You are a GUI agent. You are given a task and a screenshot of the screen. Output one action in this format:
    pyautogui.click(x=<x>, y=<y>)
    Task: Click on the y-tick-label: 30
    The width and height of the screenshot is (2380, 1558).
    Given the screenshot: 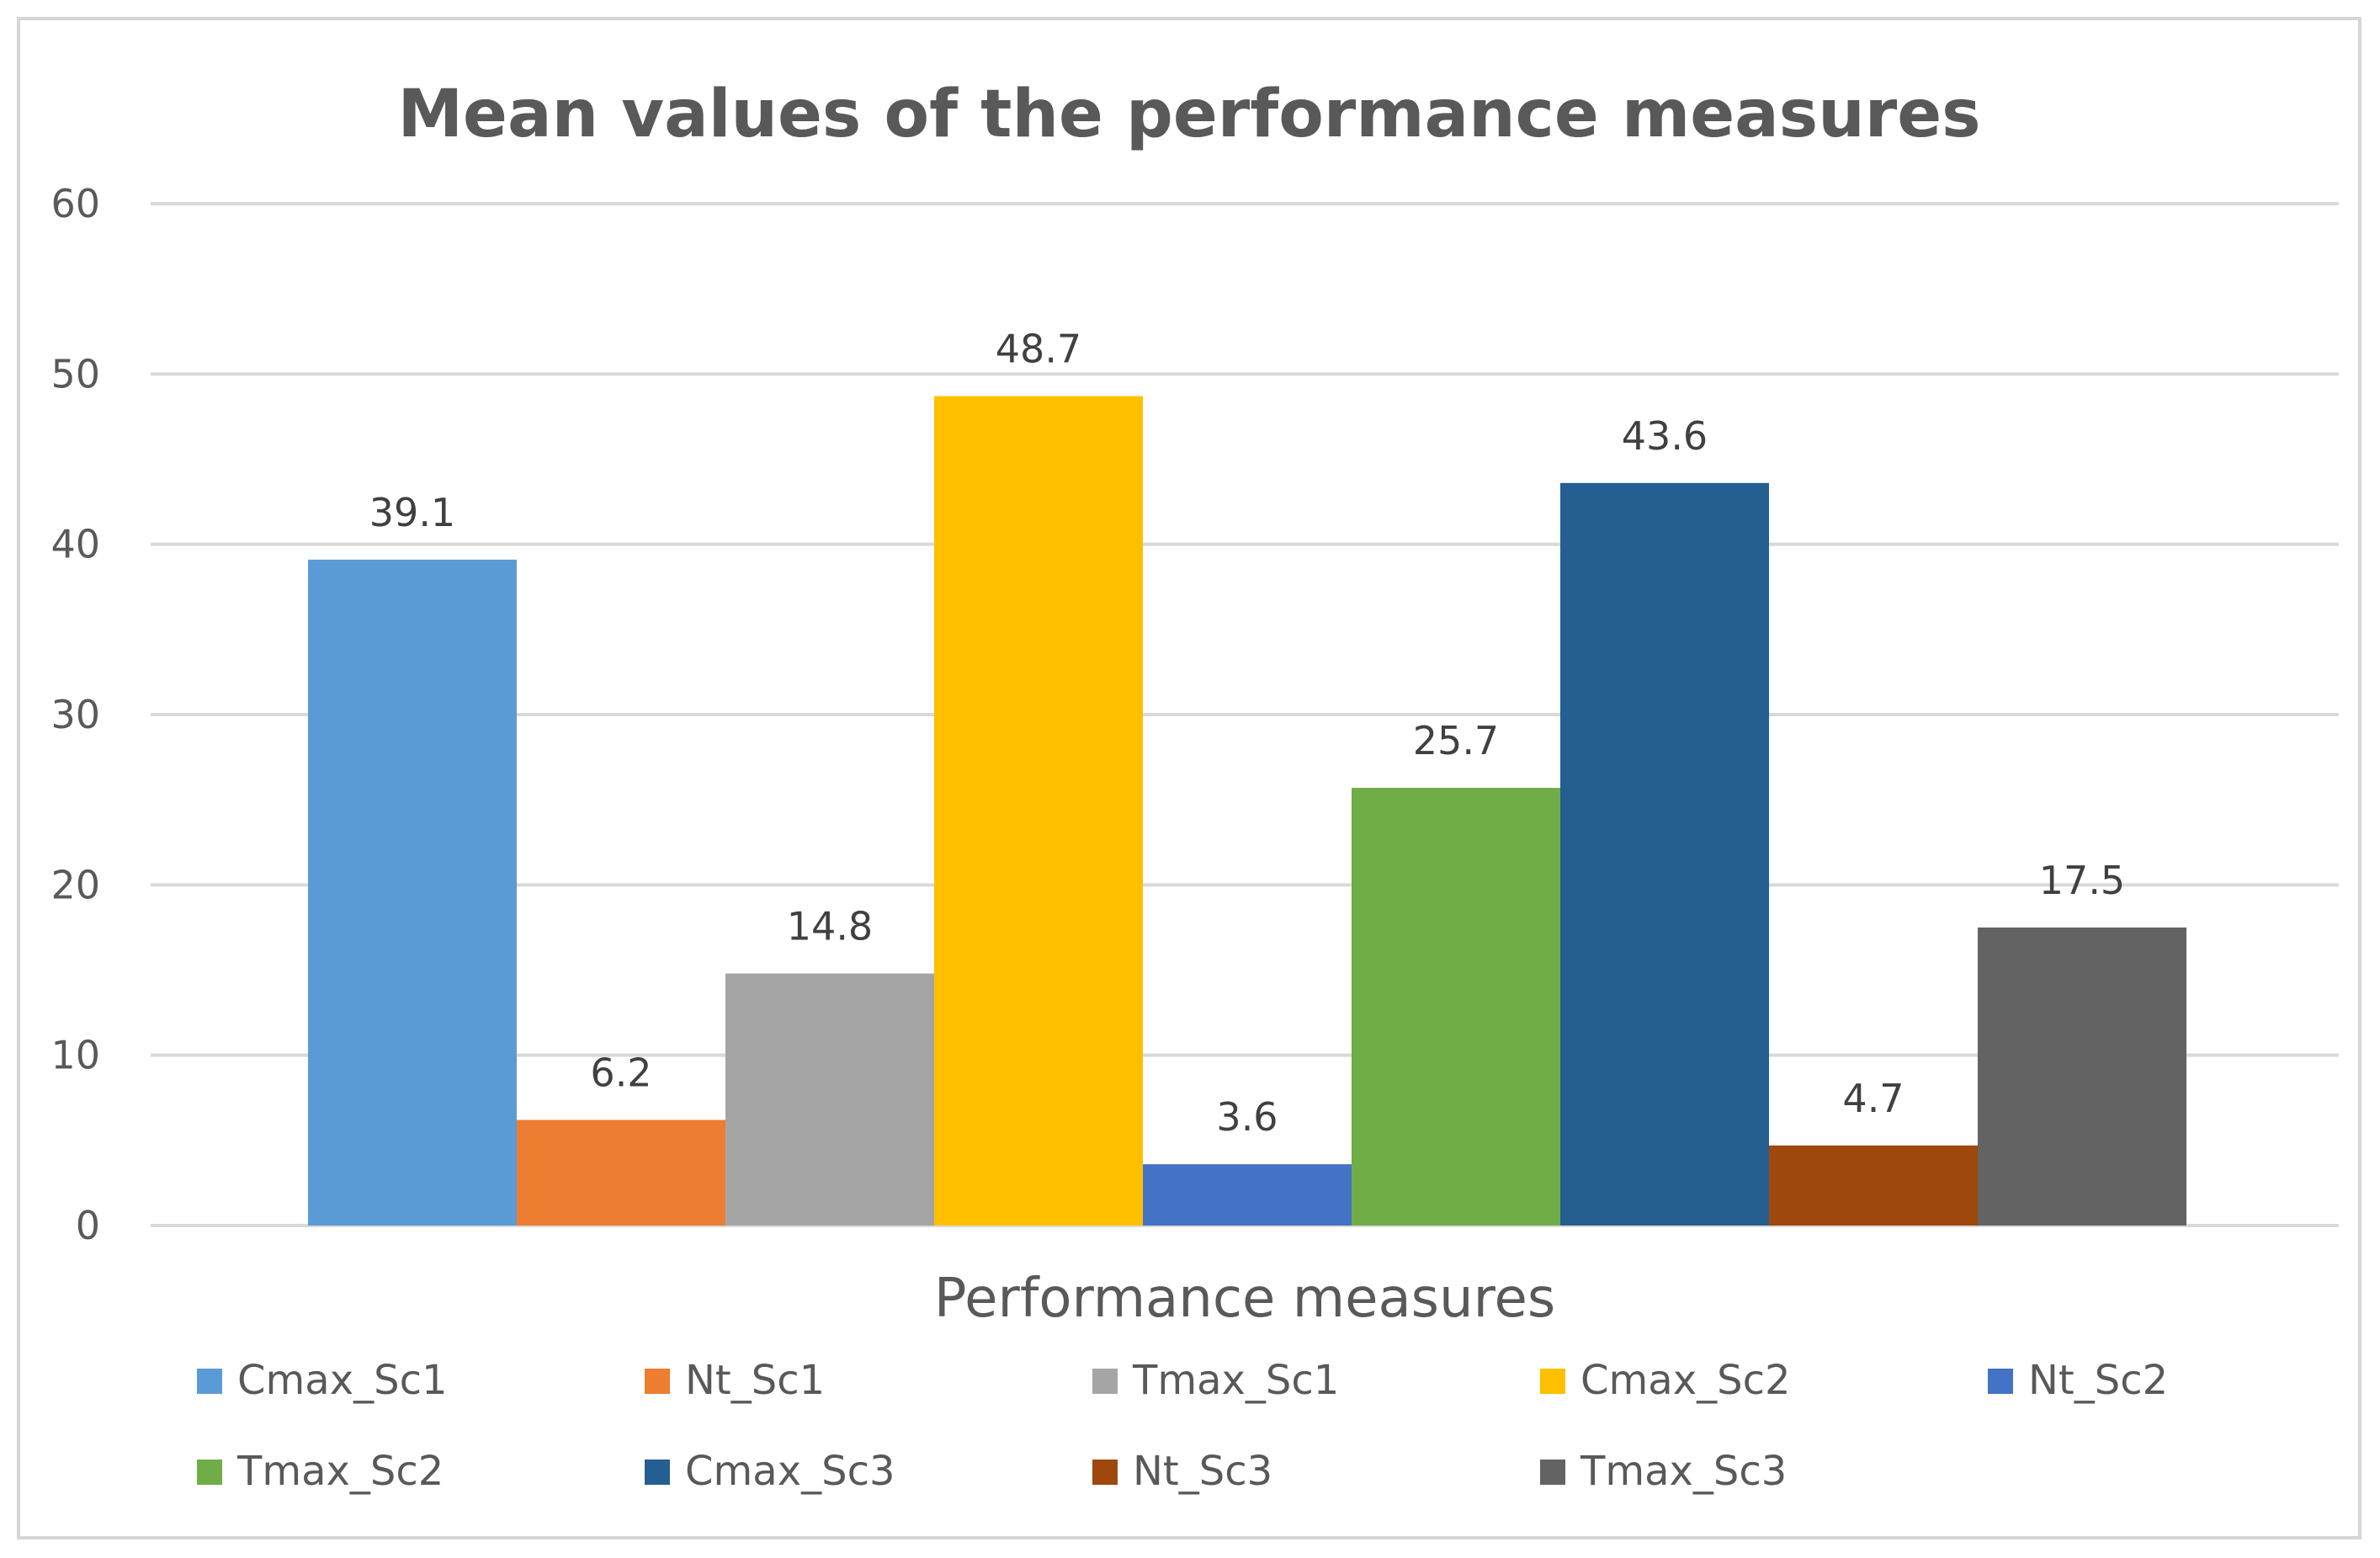 What is the action you would take?
    pyautogui.click(x=75, y=714)
    